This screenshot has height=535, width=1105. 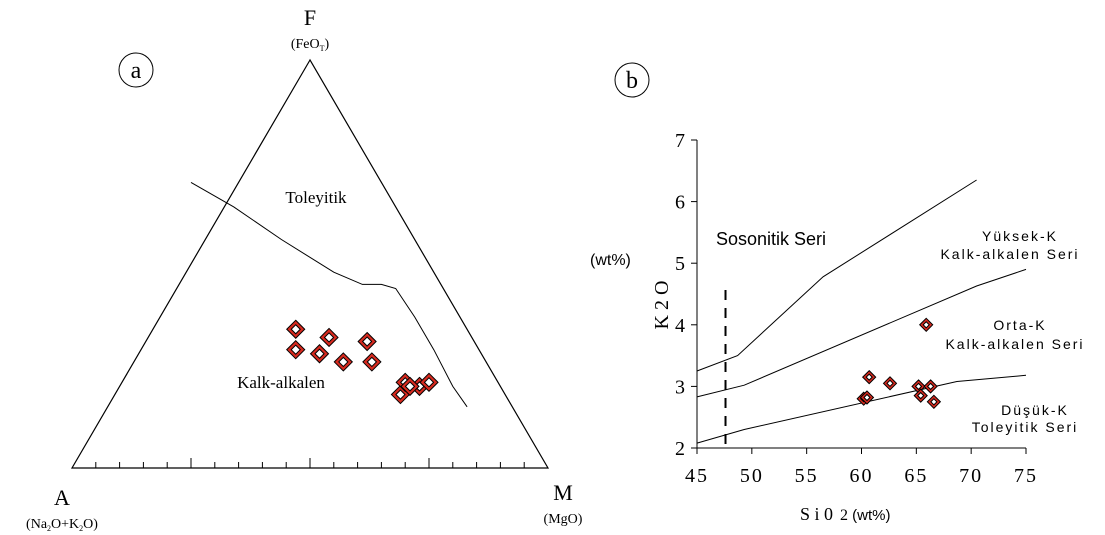 I want to click on x-tick-label: 75, so click(x=1026, y=476).